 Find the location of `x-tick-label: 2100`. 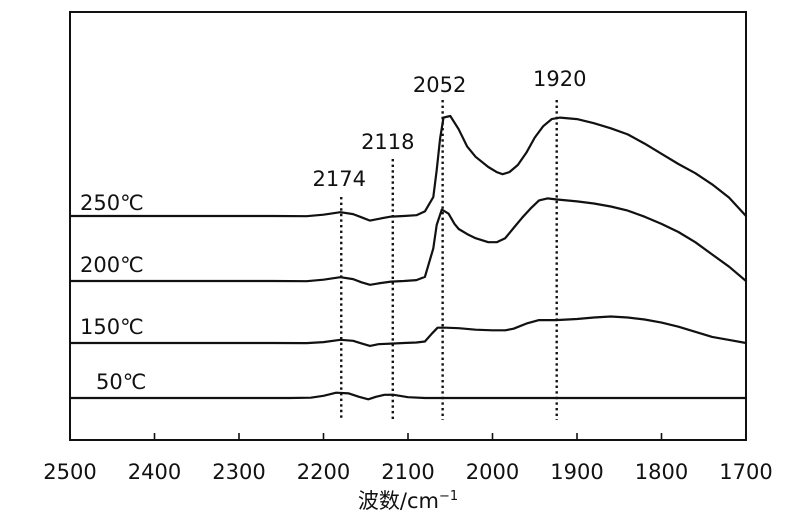

x-tick-label: 2100 is located at coordinates (407, 472).